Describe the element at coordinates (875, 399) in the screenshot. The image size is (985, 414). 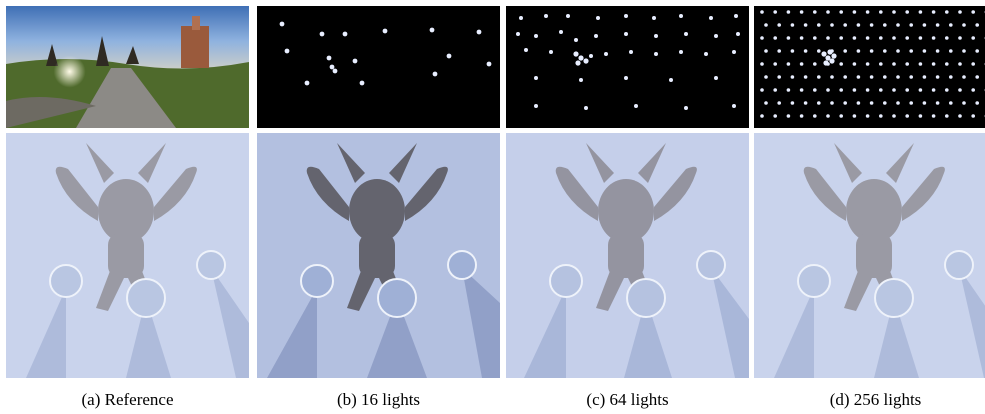
I see `caption-d: (d) 256 lights` at that location.